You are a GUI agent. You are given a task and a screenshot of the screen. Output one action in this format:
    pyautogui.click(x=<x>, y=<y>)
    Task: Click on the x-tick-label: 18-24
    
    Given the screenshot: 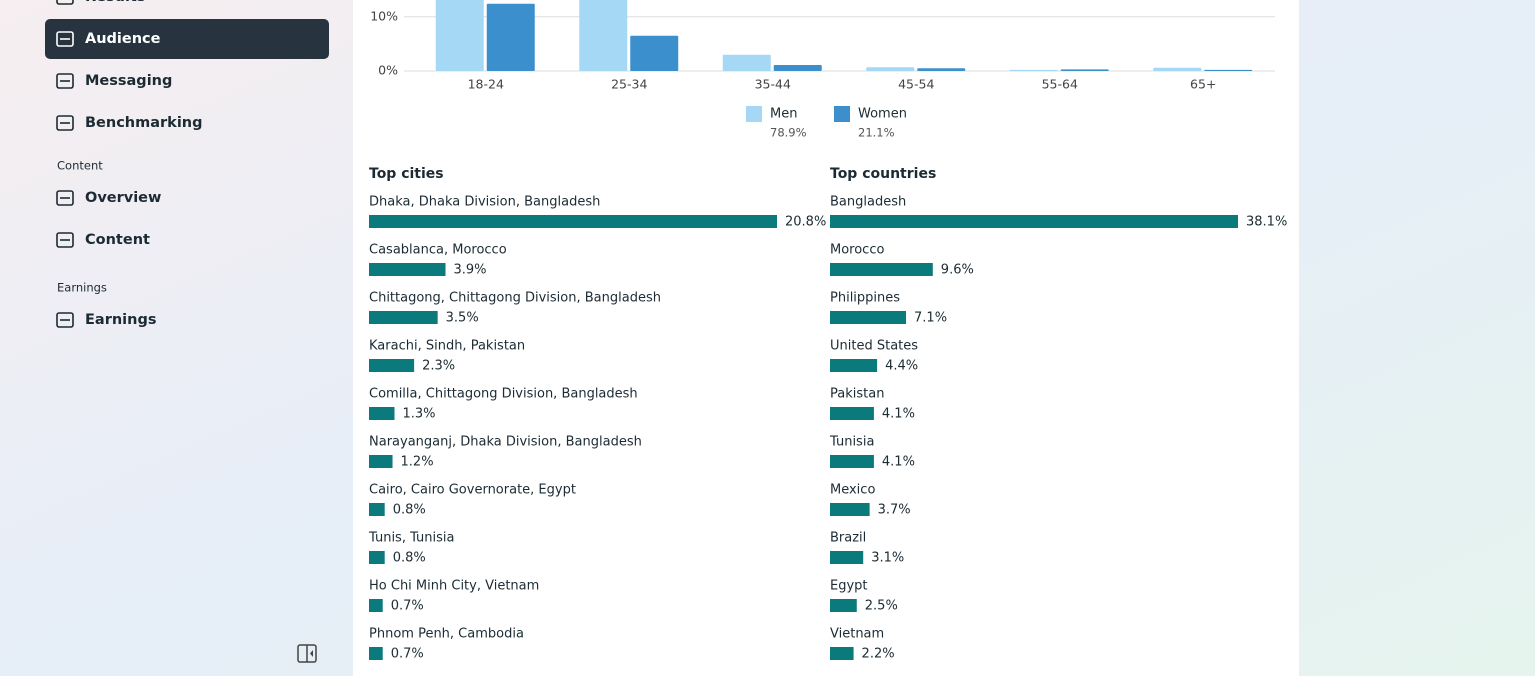 What is the action you would take?
    pyautogui.click(x=486, y=84)
    